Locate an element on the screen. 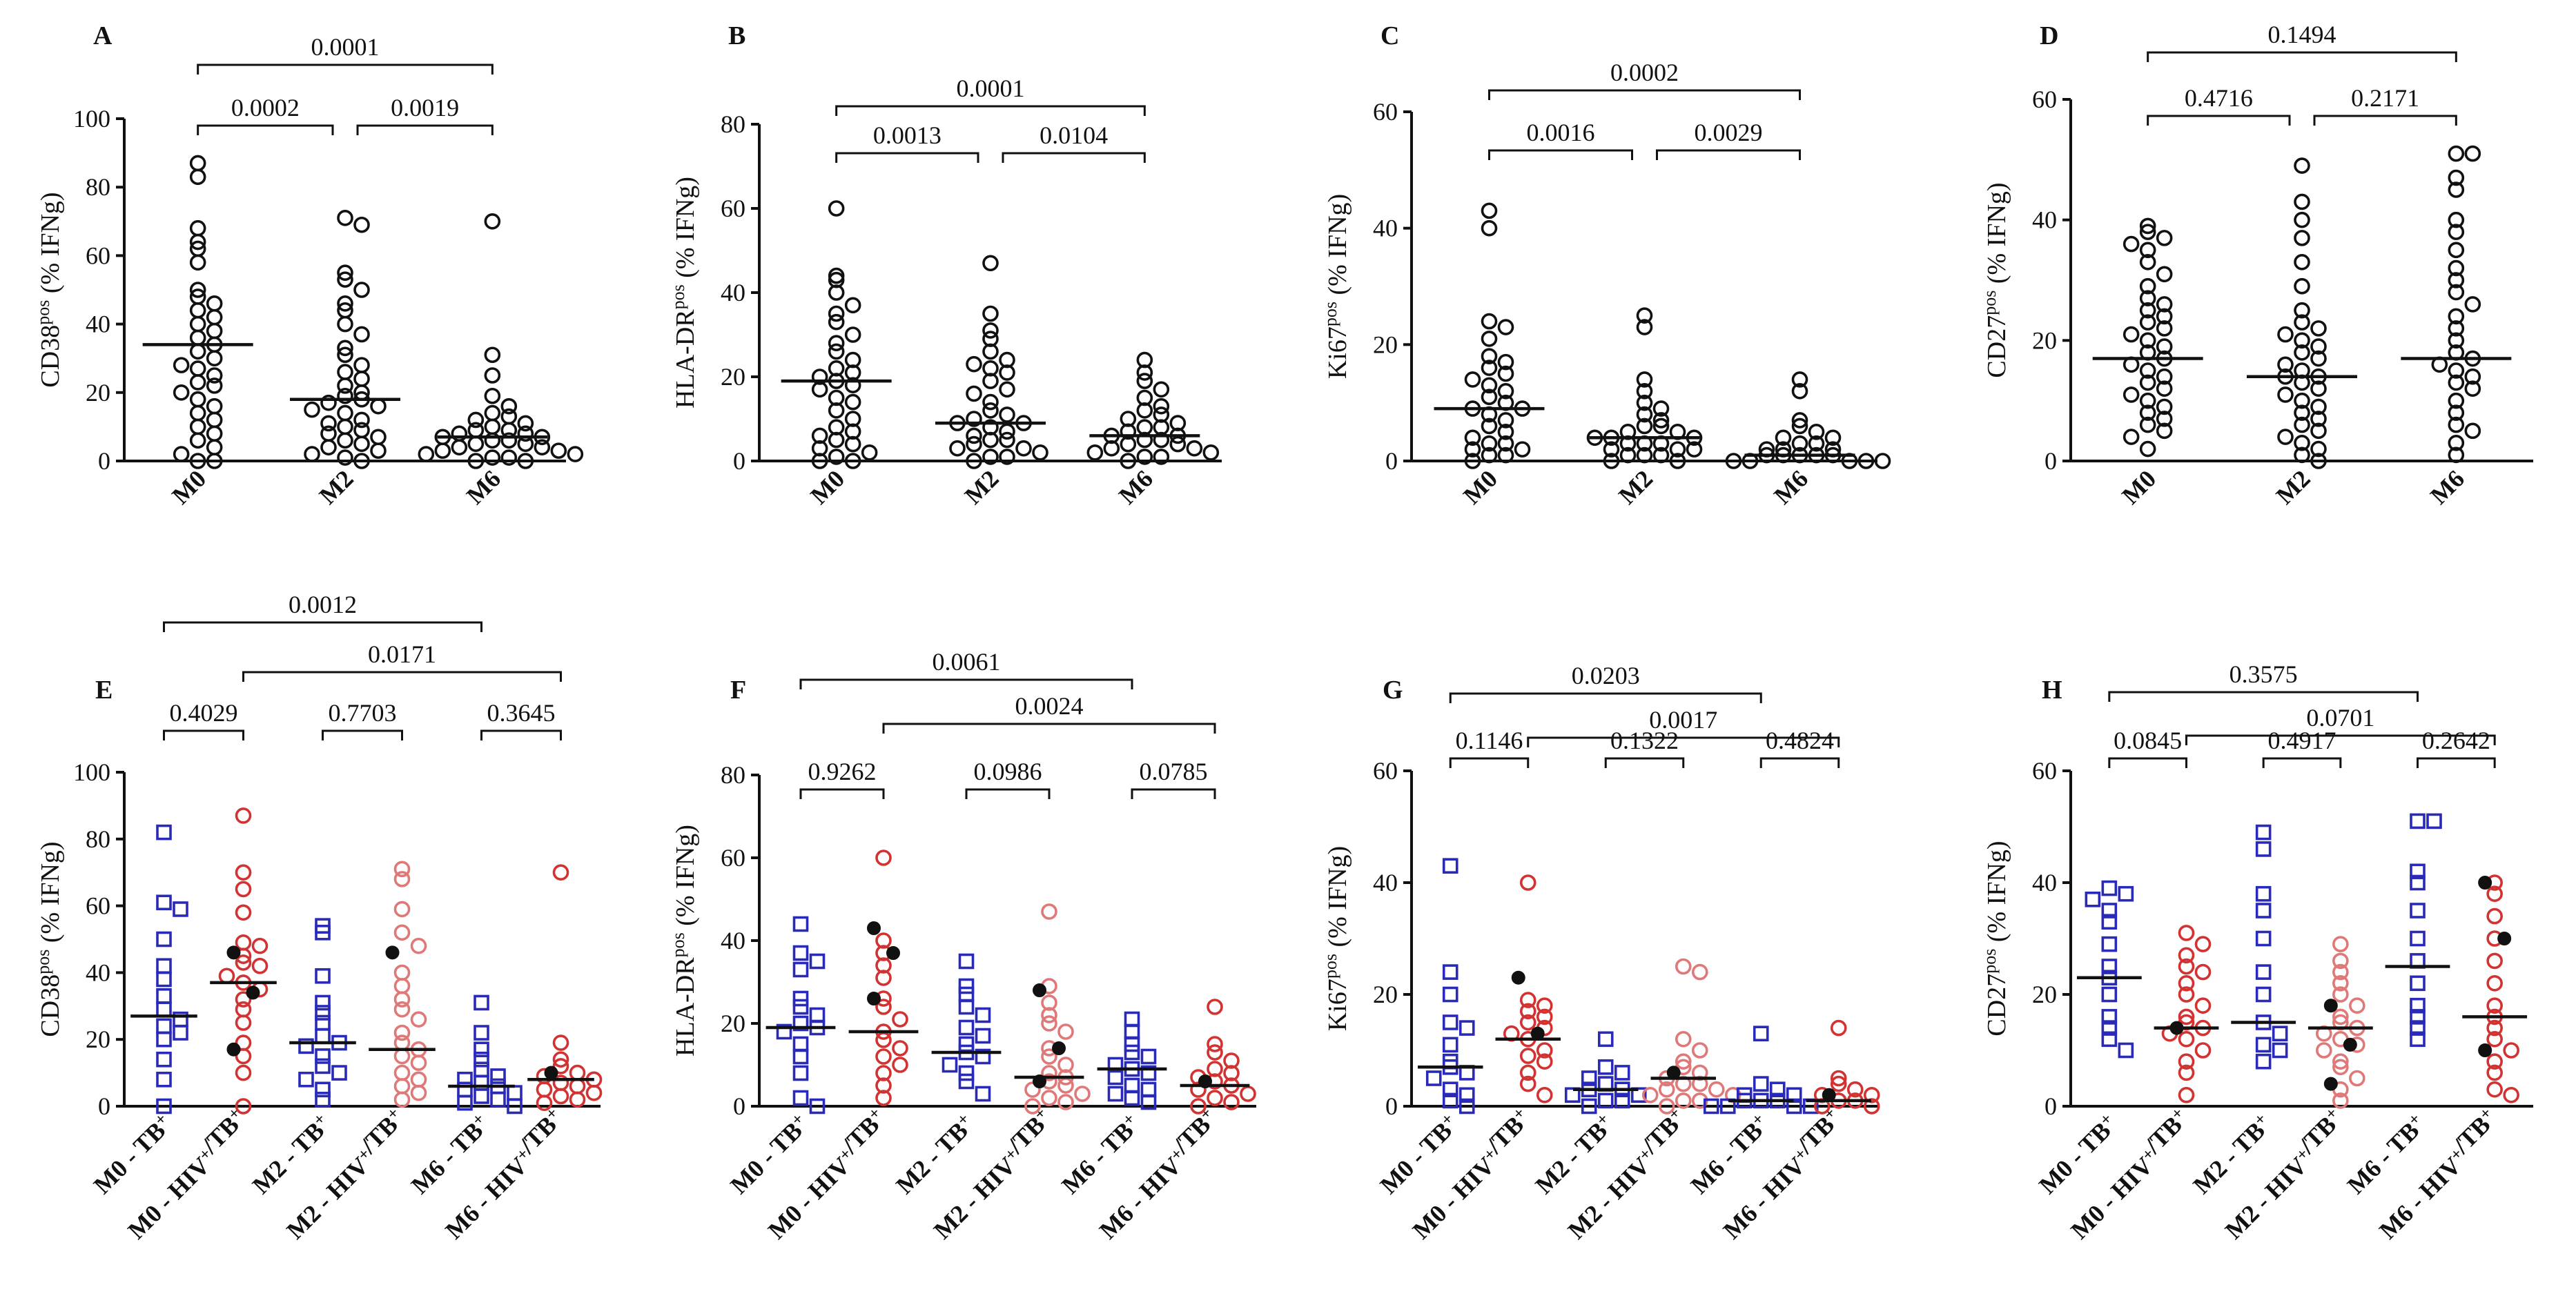 This screenshot has height=1296, width=2576. series-M0 is located at coordinates (197, 312).